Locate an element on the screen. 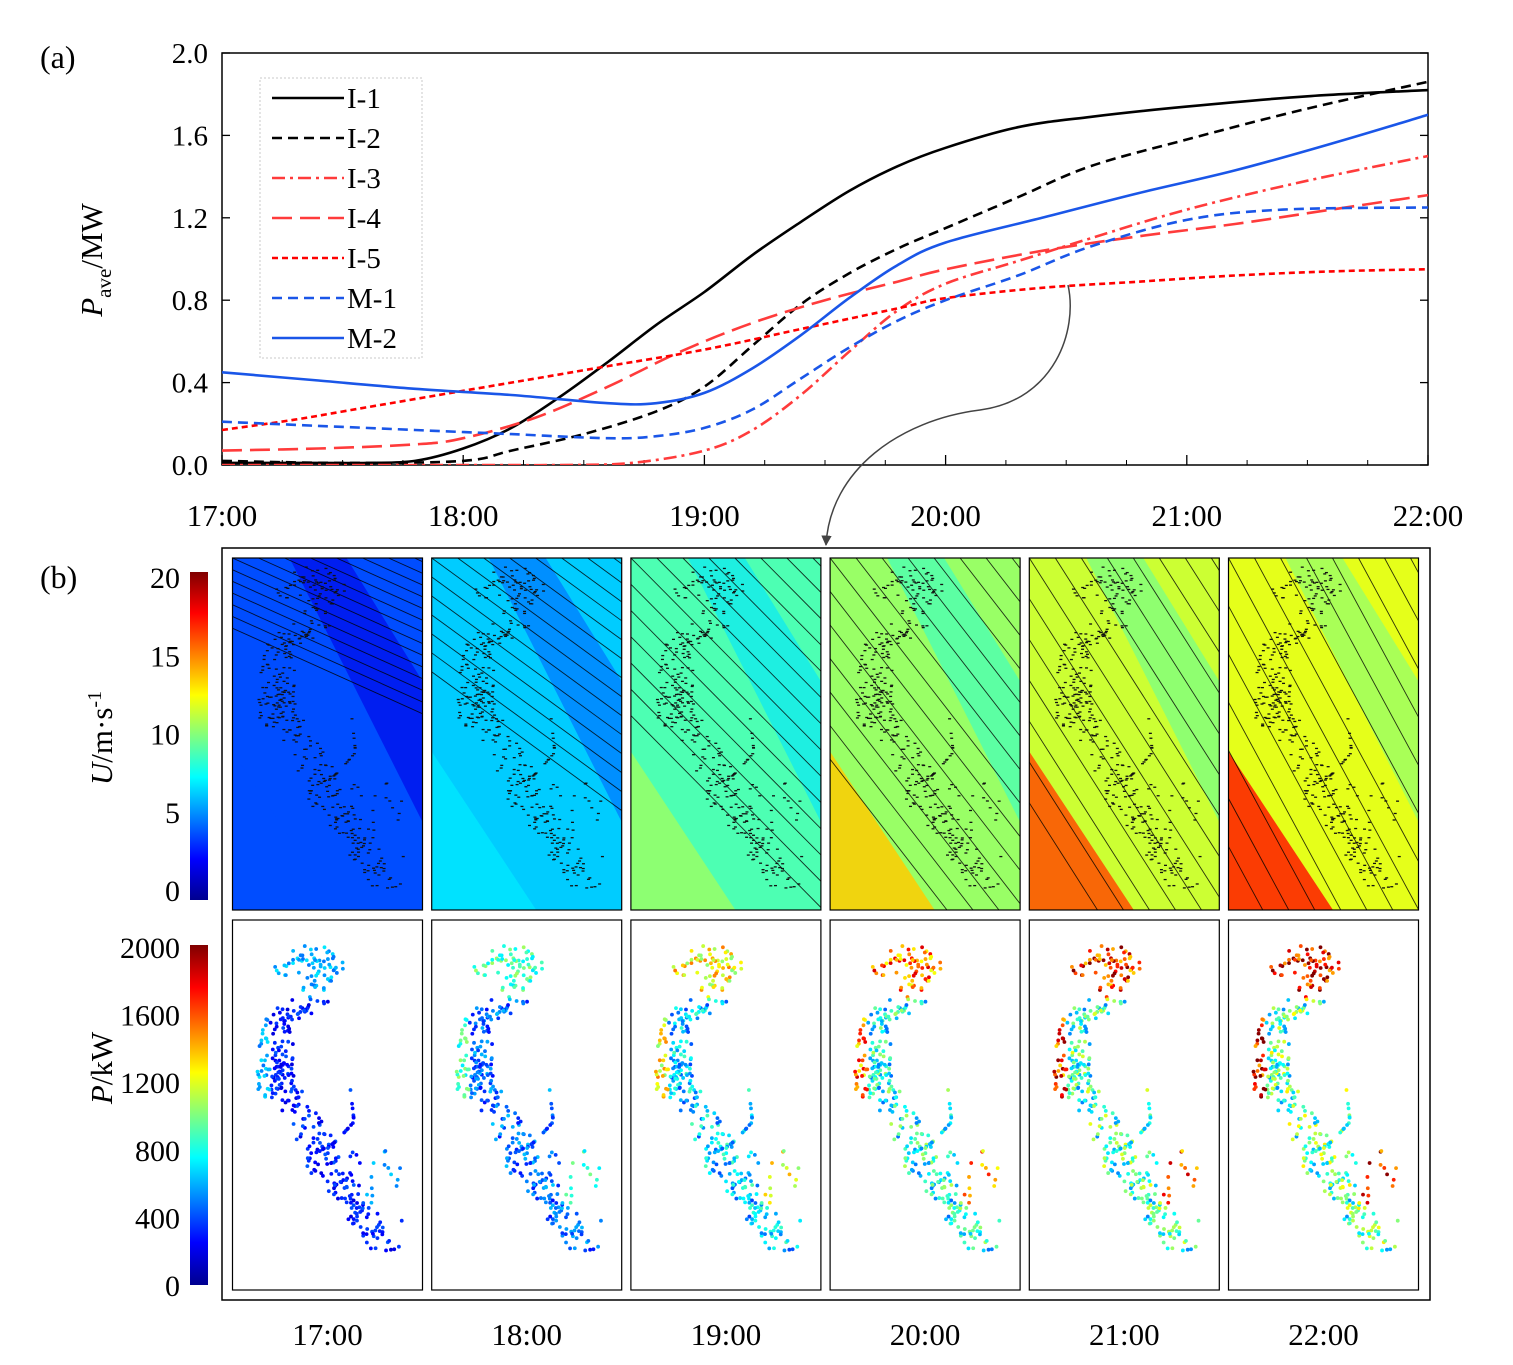 This screenshot has height=1365, width=1513. power-panel-frame is located at coordinates (925, 1105).